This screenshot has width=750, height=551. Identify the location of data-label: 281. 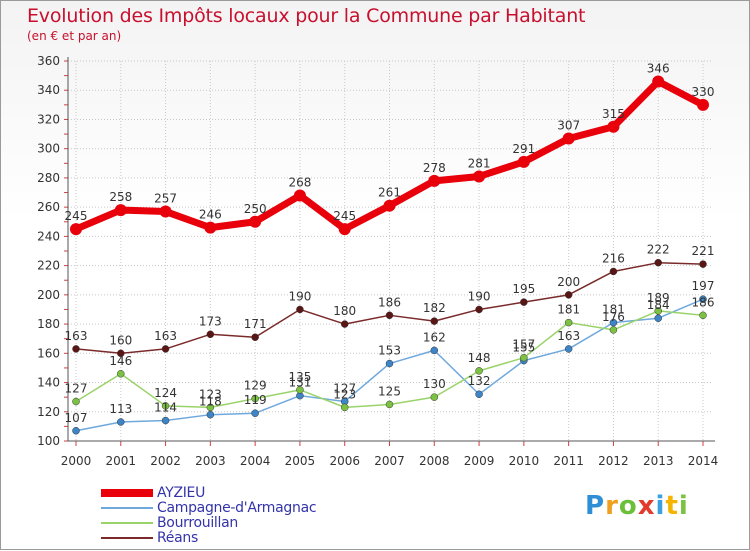
(479, 163).